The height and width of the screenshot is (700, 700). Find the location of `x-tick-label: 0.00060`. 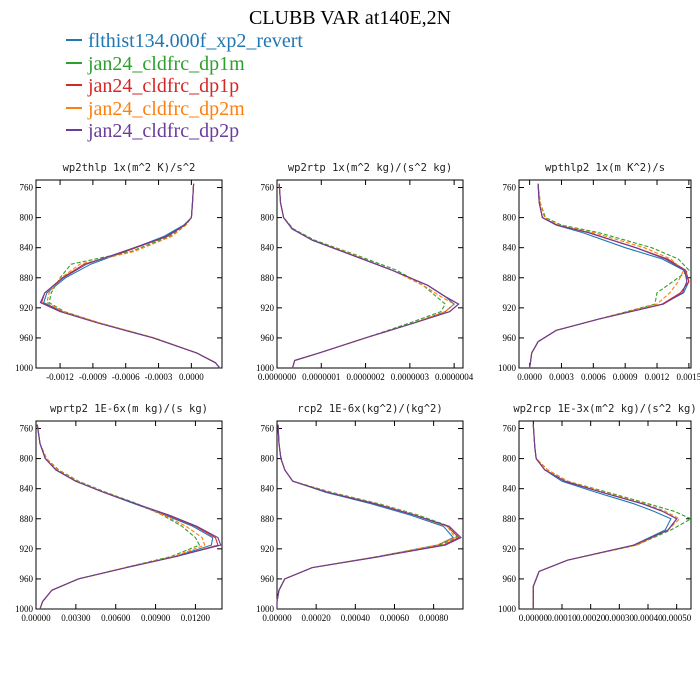

x-tick-label: 0.00060 is located at coordinates (395, 618).